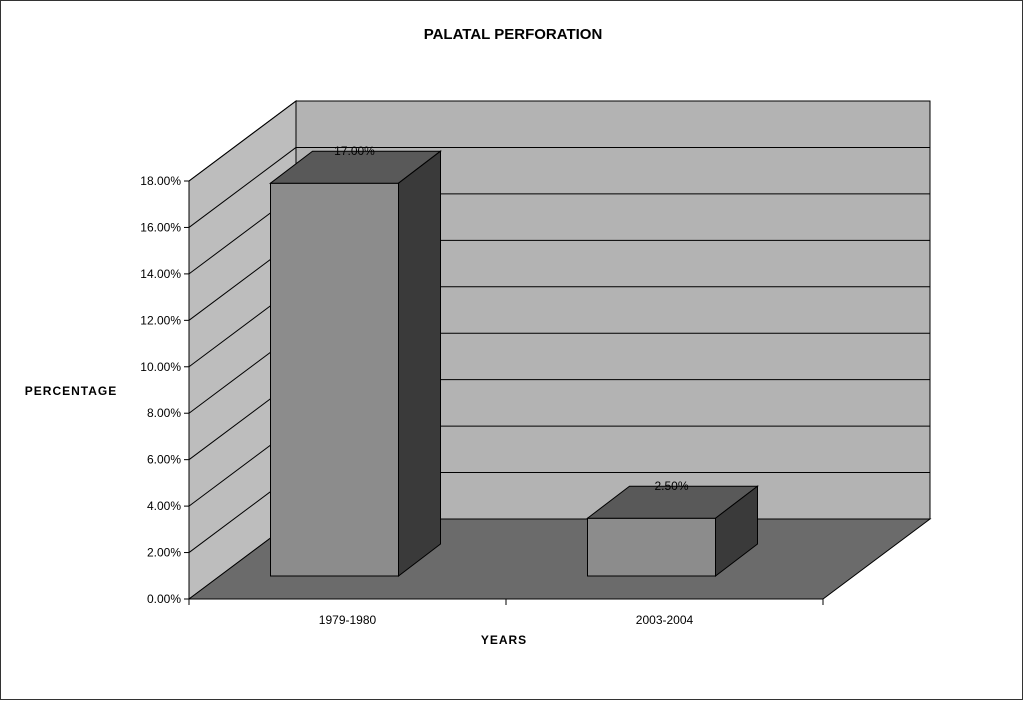 The height and width of the screenshot is (704, 1023). What do you see at coordinates (160, 367) in the screenshot?
I see `y-tick-label: 10.00%` at bounding box center [160, 367].